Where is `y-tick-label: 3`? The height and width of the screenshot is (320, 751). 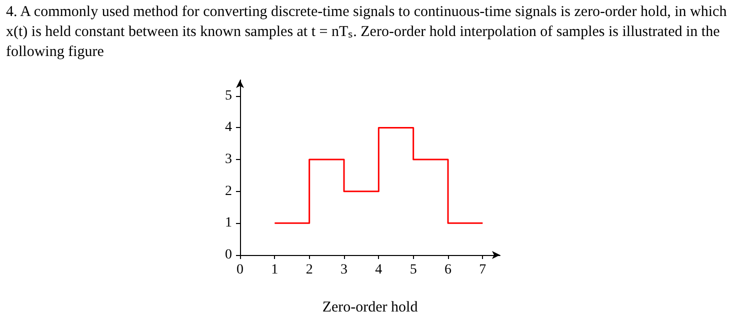
y-tick-label: 3 is located at coordinates (228, 160).